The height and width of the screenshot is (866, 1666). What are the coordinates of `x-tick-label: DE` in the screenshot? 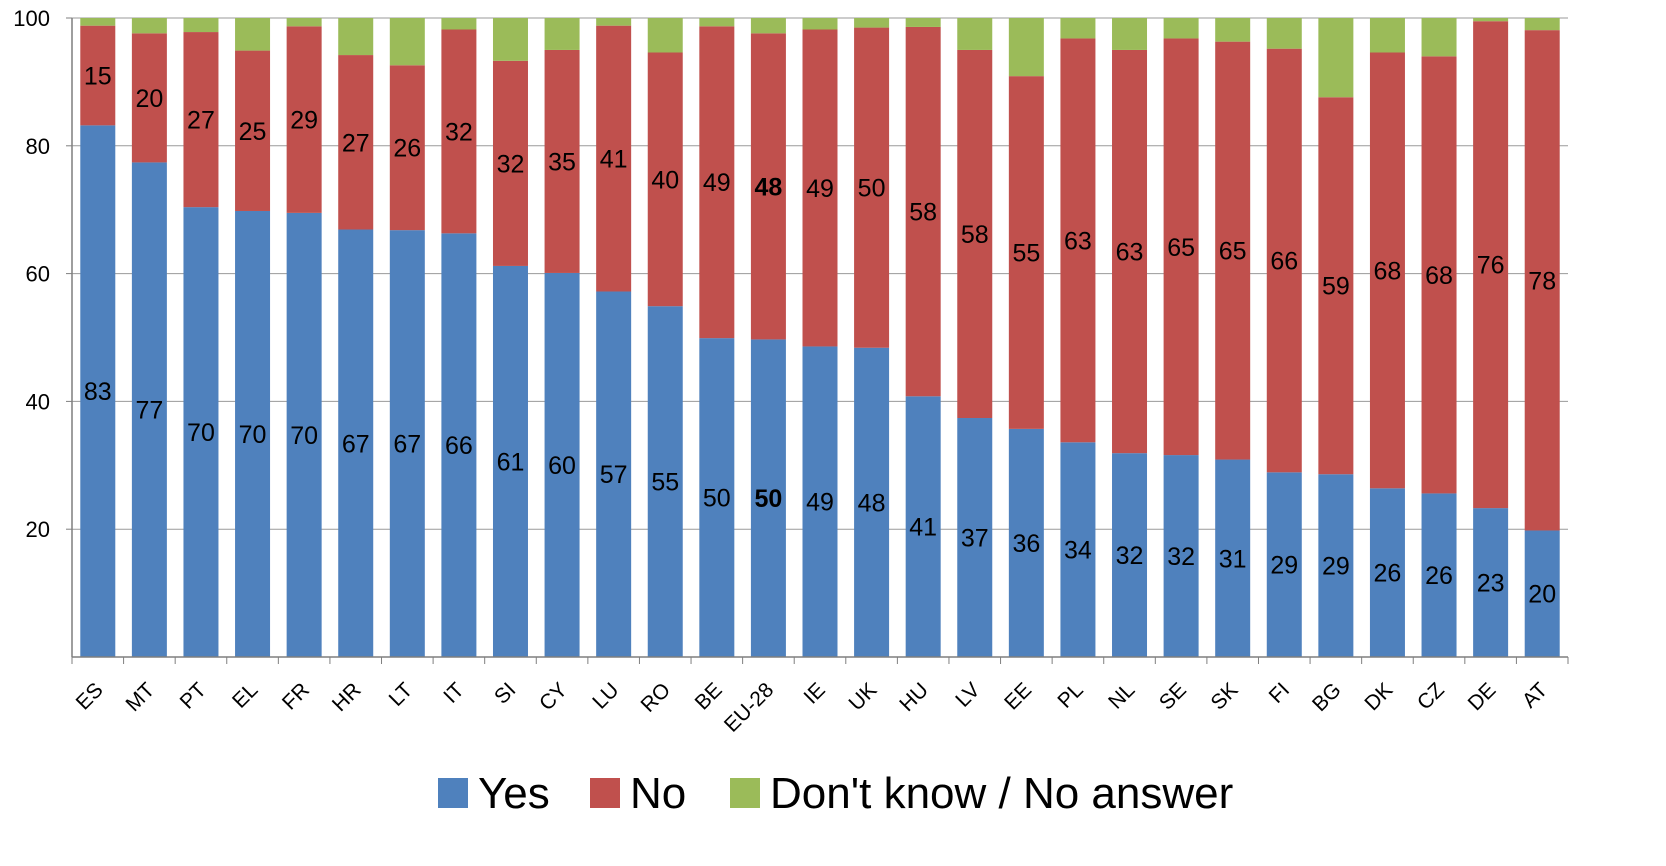 It's located at (1482, 696).